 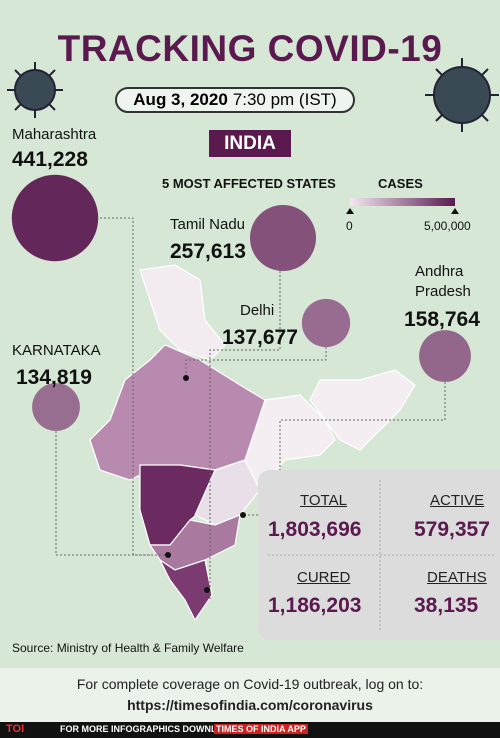 I want to click on app-name: TIMES OF INDIA APP, so click(x=261, y=729).